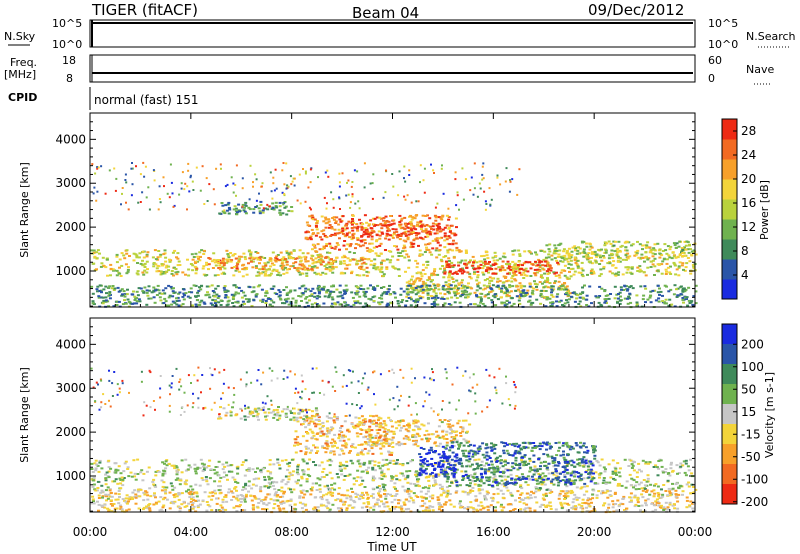  What do you see at coordinates (69, 60) in the screenshot?
I see `freq-tick-high: 18` at bounding box center [69, 60].